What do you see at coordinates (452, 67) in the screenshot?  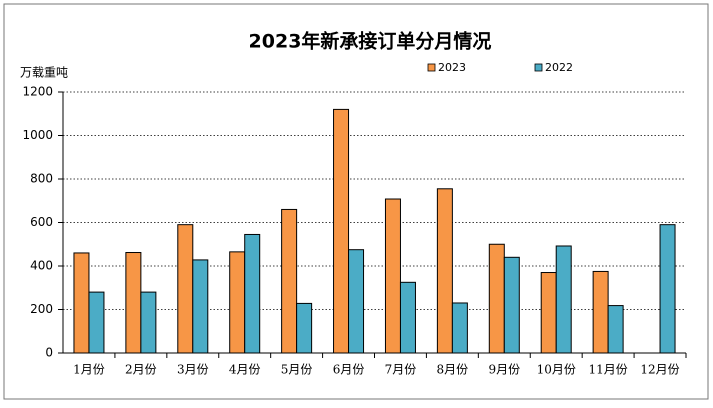 I see `legend-label: 2023` at bounding box center [452, 67].